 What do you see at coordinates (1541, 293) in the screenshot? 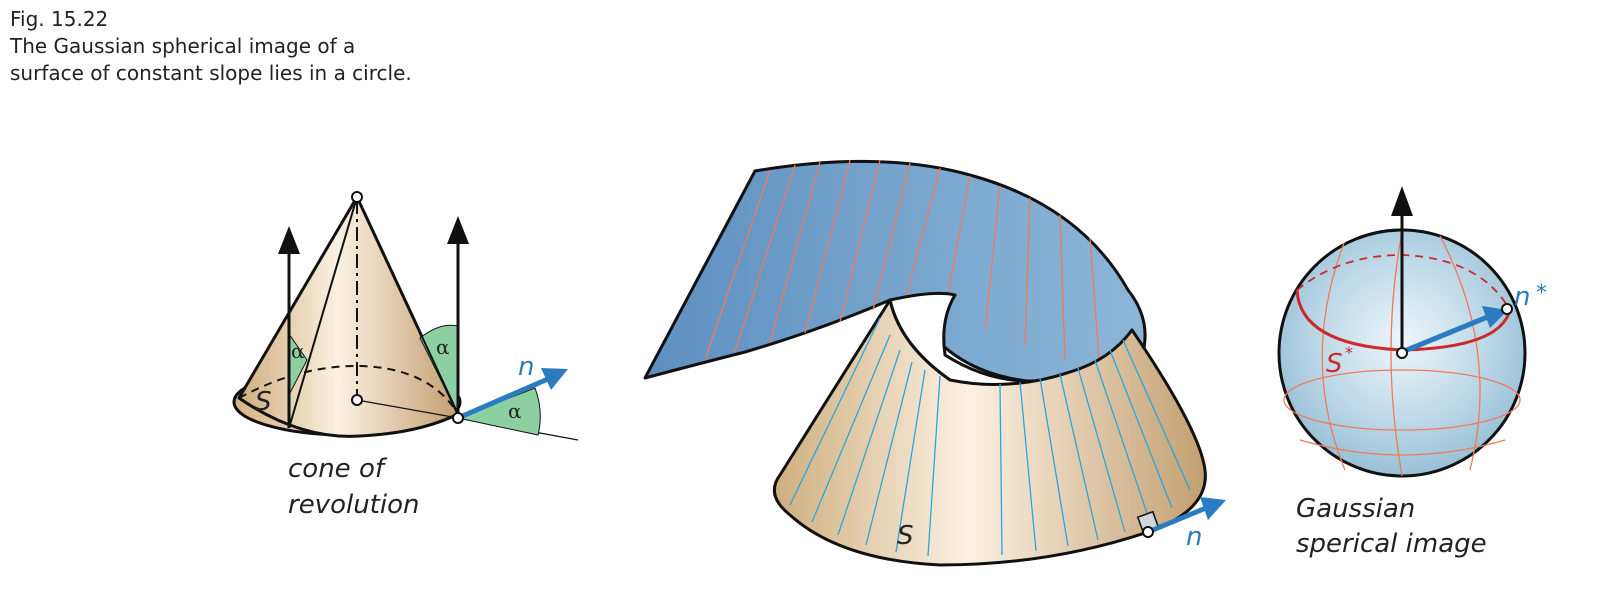
I see `sphere-label-n-star: *` at bounding box center [1541, 293].